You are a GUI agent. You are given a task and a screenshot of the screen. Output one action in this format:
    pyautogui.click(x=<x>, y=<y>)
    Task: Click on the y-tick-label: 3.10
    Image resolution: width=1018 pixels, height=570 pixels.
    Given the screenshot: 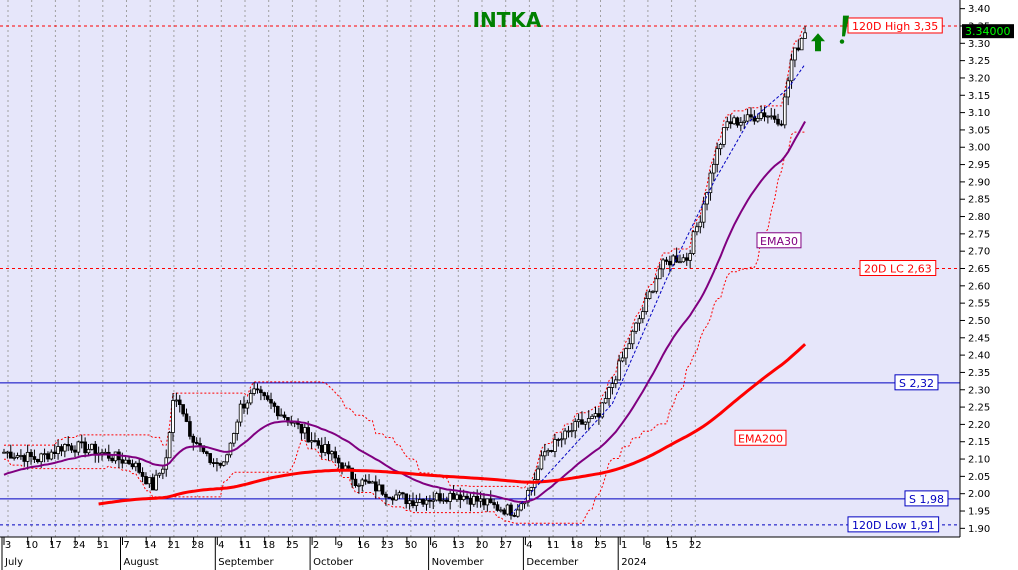 What is the action you would take?
    pyautogui.click(x=979, y=113)
    